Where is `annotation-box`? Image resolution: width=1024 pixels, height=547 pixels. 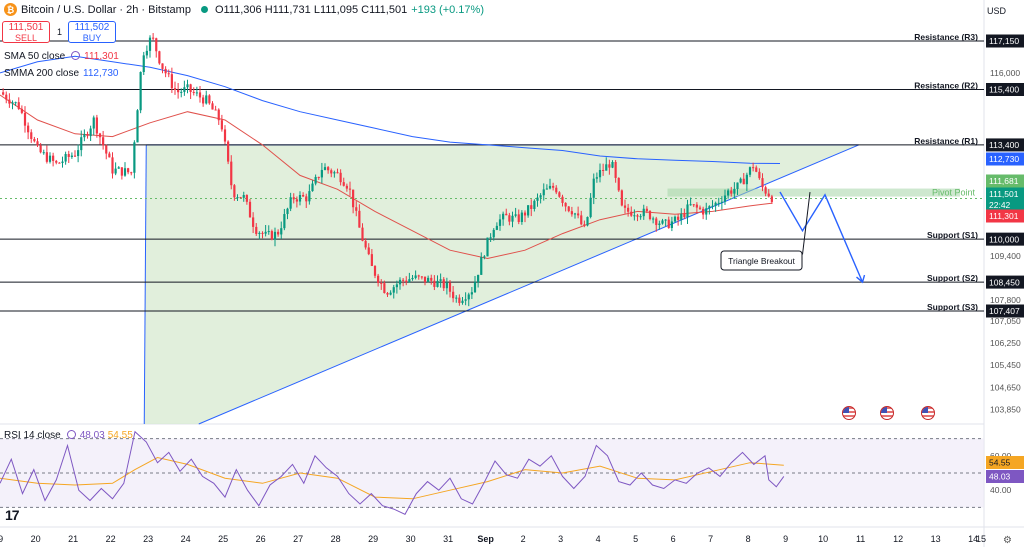 annotation-box is located at coordinates (761, 260).